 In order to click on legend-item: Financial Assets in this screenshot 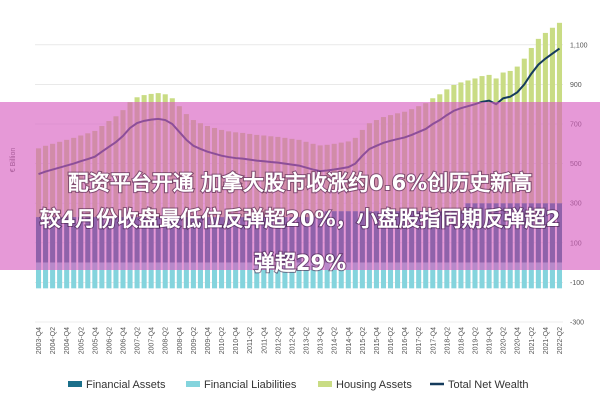, I will do `click(117, 385)`.